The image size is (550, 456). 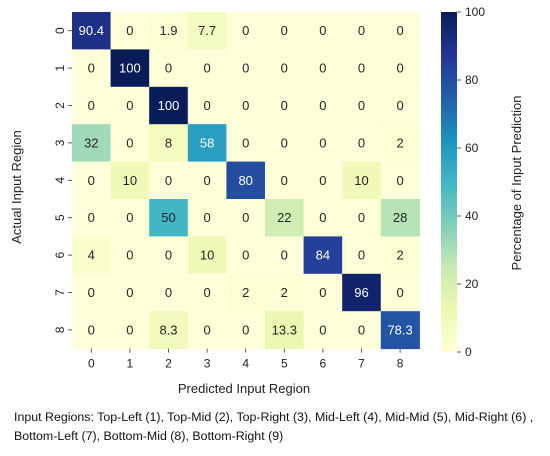 I want to click on cell-value-label: 7.7, so click(x=207, y=30).